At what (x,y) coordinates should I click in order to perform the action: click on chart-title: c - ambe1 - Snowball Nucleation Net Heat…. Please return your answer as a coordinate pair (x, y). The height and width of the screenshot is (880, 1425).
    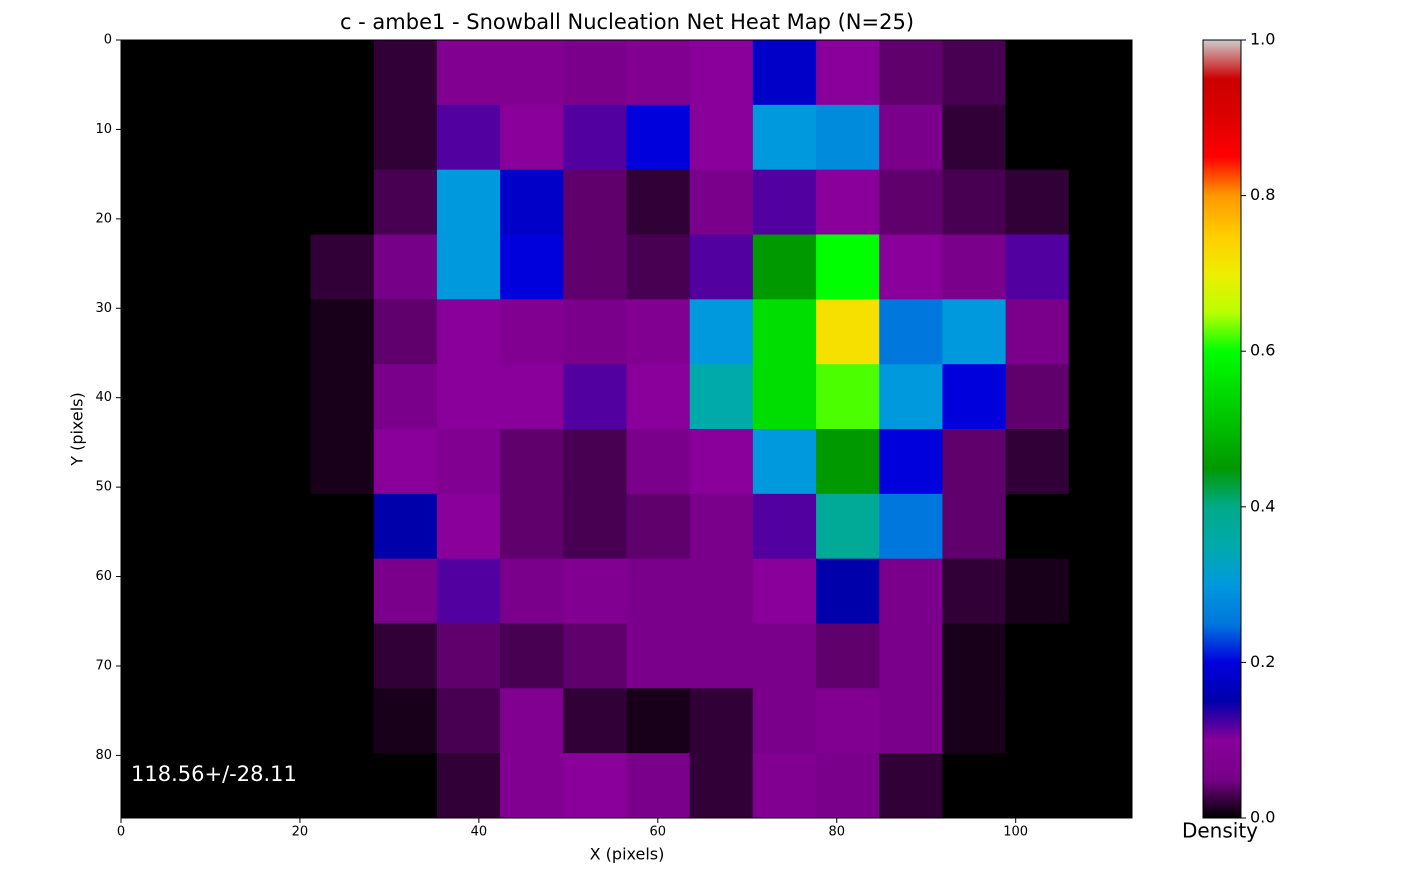
    Looking at the image, I should click on (627, 22).